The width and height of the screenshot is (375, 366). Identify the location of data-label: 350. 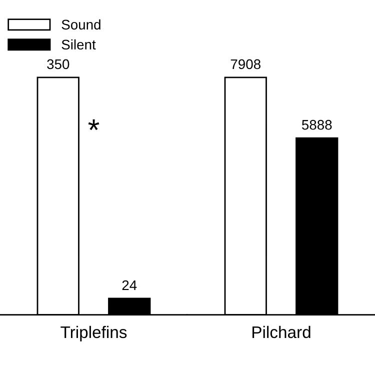
(58, 64).